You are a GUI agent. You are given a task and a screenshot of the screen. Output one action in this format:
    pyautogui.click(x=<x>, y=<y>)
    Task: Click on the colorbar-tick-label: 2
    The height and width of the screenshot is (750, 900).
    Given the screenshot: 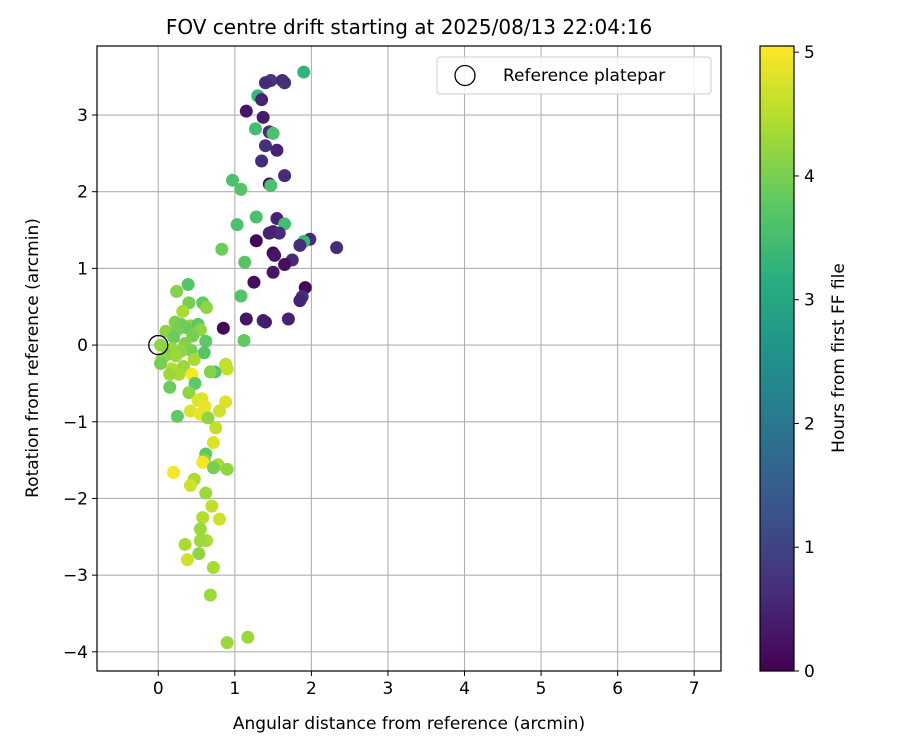 What is the action you would take?
    pyautogui.click(x=809, y=424)
    